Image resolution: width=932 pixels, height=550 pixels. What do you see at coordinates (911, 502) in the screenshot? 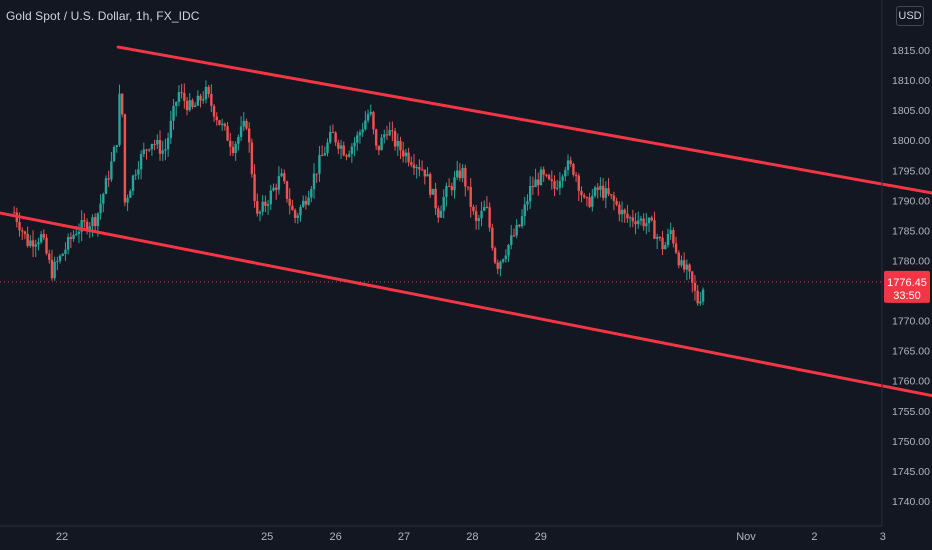
I see `price-tick-label: 1740.00` at bounding box center [911, 502].